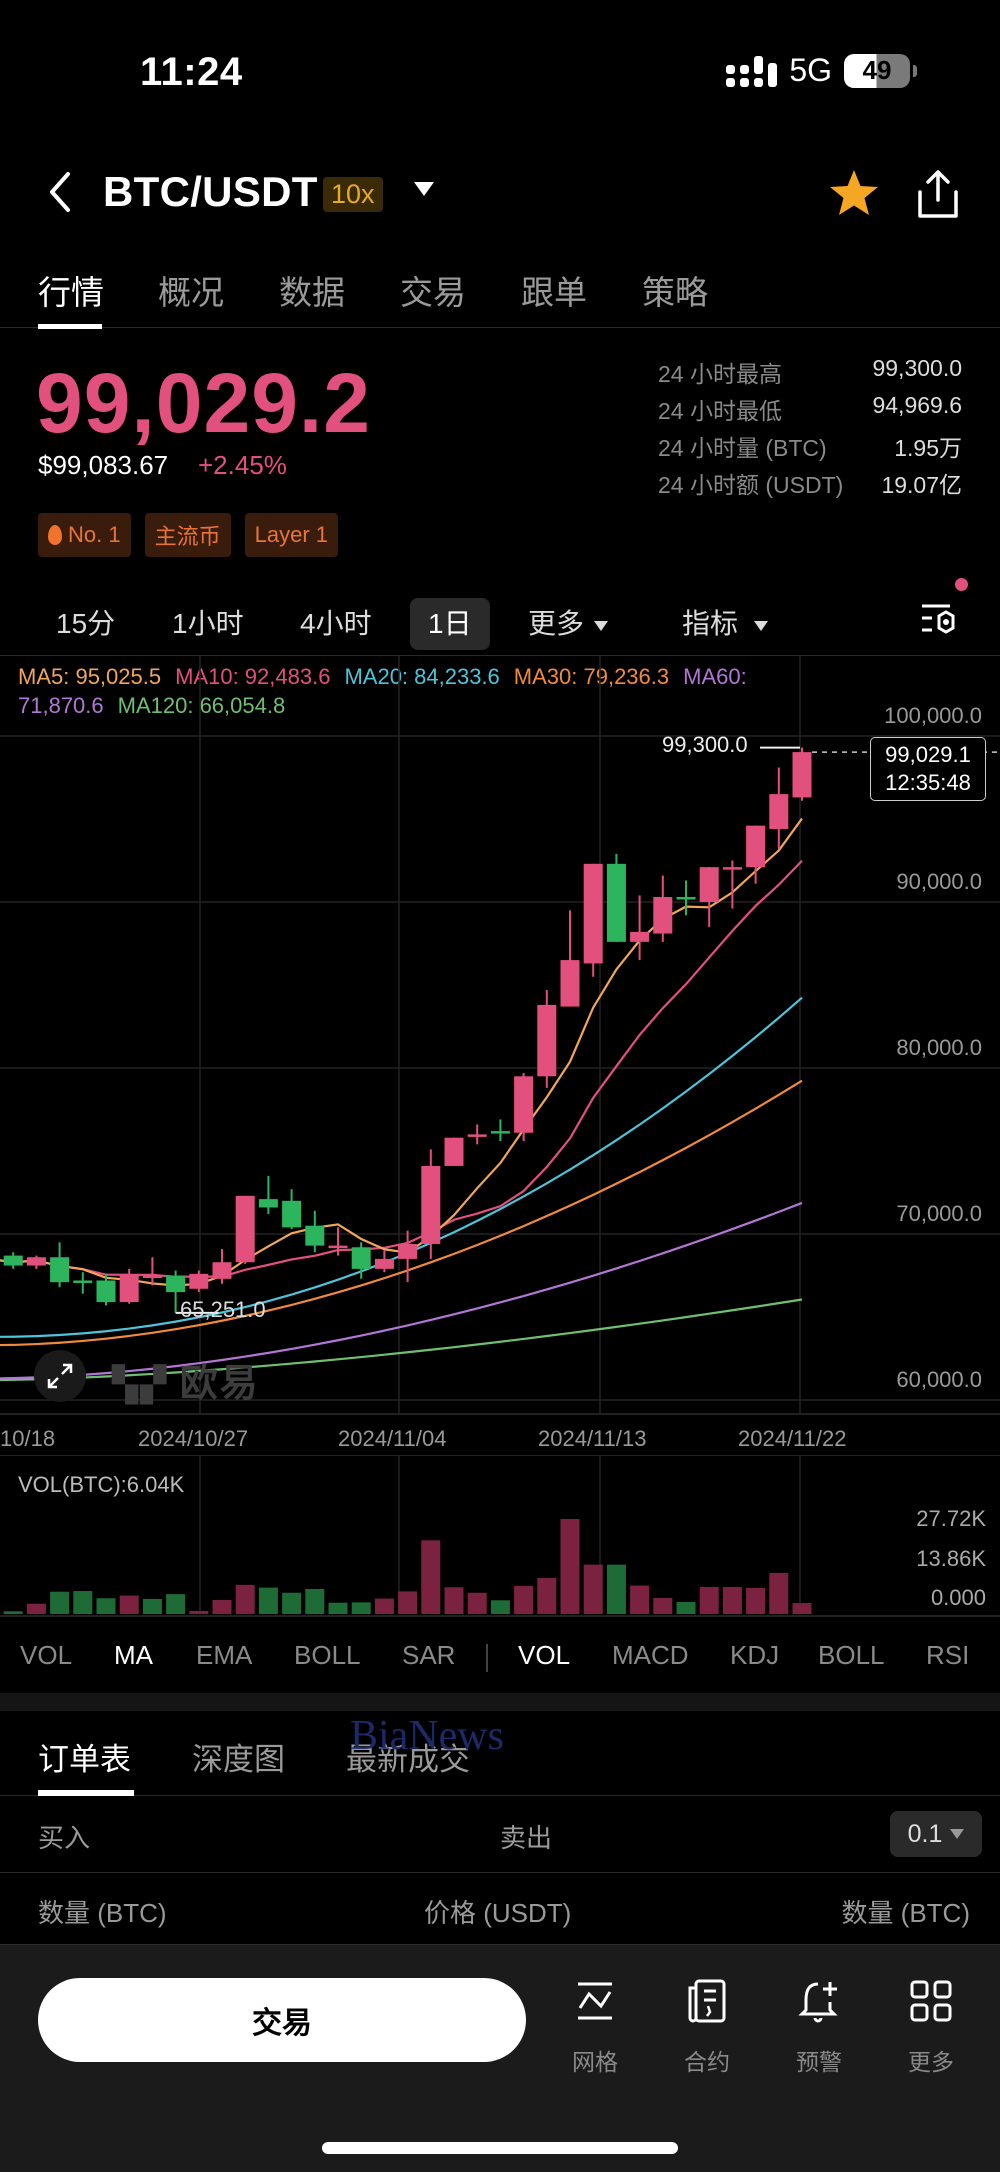 This screenshot has width=1000, height=2172. I want to click on section-divider, so click(500, 1702).